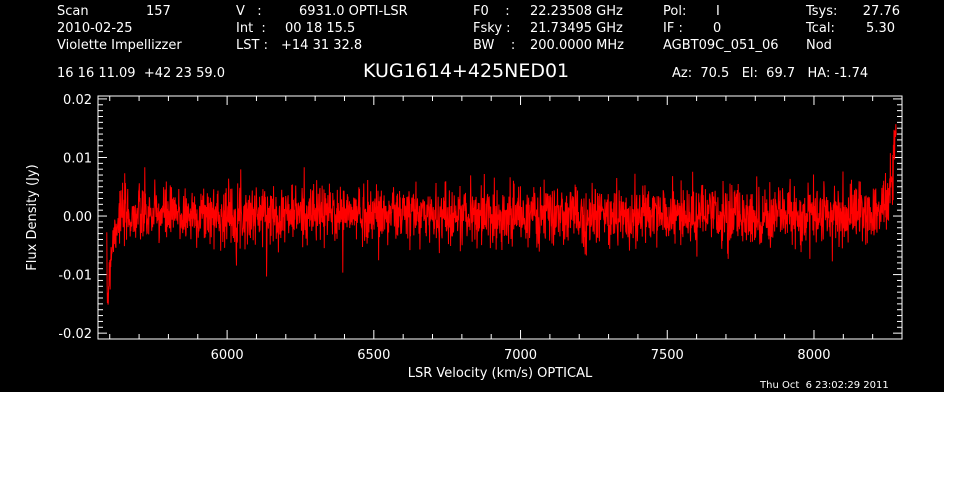 This screenshot has height=490, width=962. I want to click on plot-timestamp: Thu Oct 6 23:02:29 2011, so click(824, 385).